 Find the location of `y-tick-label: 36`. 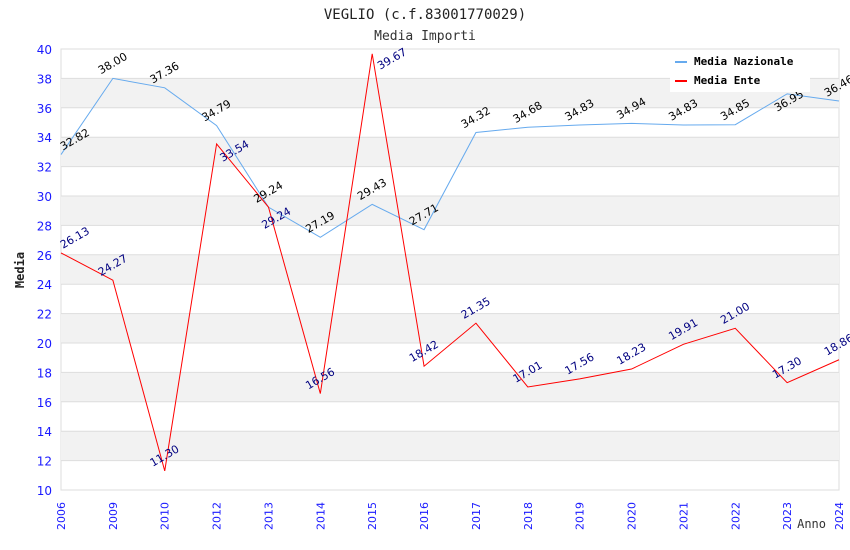

y-tick-label: 36 is located at coordinates (44, 109).